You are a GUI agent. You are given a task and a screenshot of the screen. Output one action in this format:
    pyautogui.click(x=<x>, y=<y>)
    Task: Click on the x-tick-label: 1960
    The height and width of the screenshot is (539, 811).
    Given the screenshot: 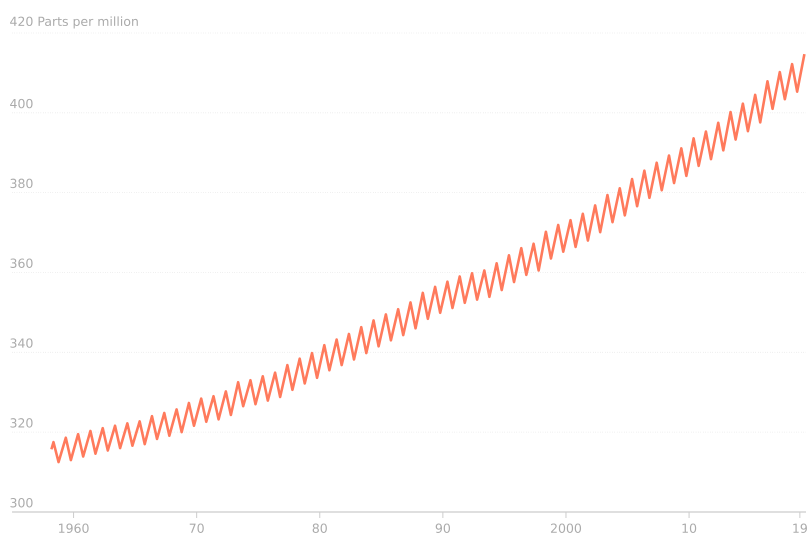 What is the action you would take?
    pyautogui.click(x=74, y=528)
    